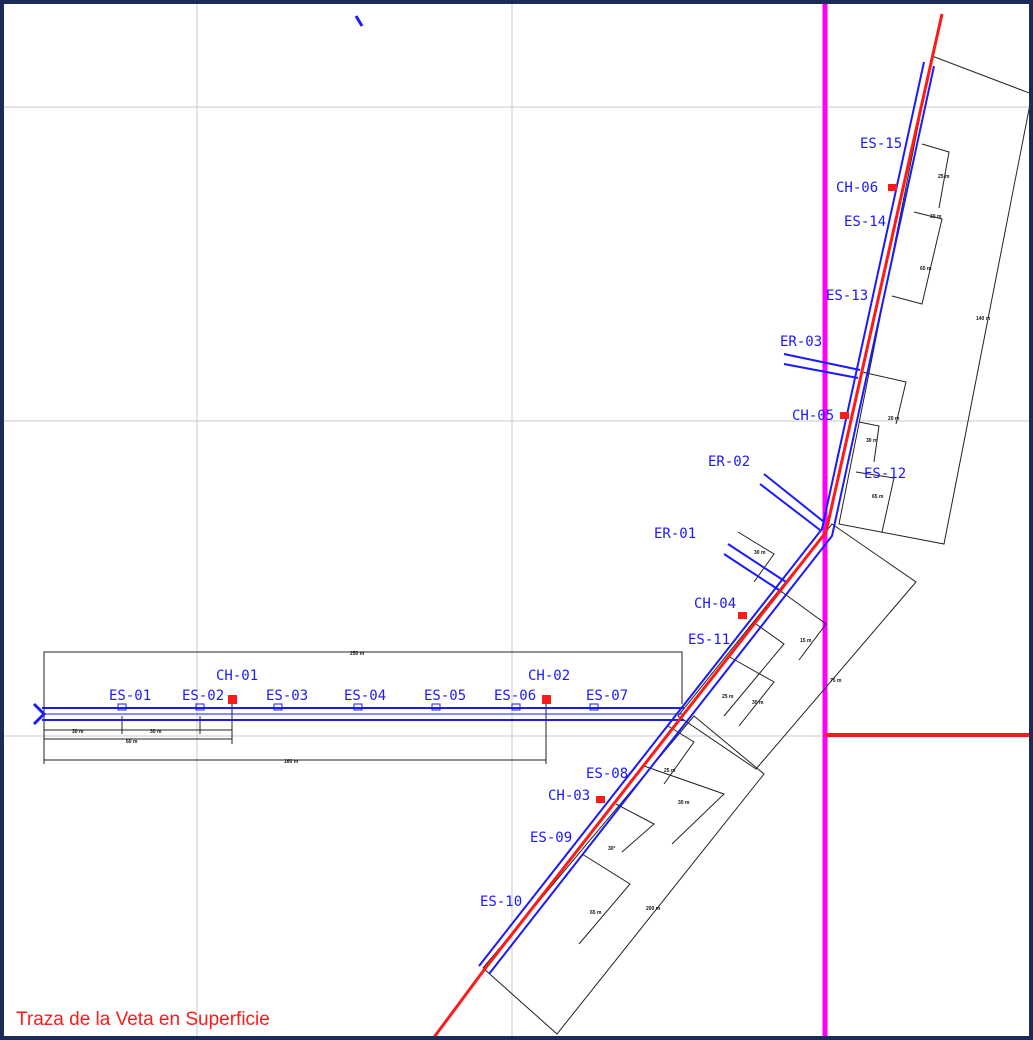  What do you see at coordinates (813, 416) in the screenshot?
I see `label-ch05: CH-05` at bounding box center [813, 416].